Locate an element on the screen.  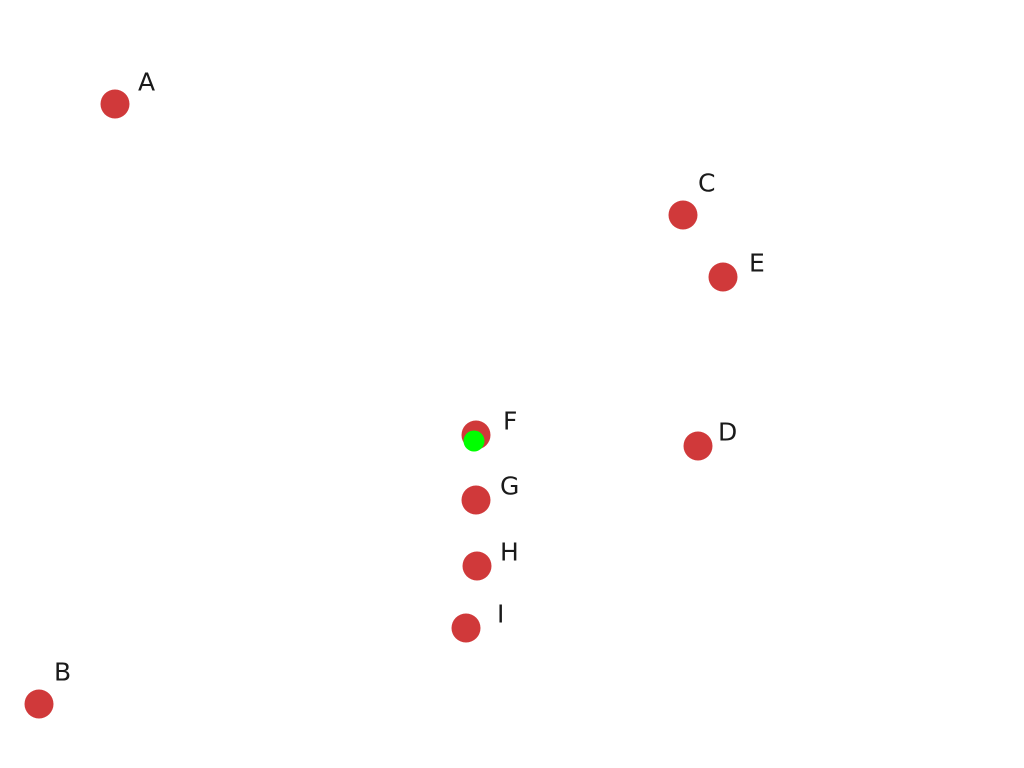
point-c-label: C is located at coordinates (707, 183).